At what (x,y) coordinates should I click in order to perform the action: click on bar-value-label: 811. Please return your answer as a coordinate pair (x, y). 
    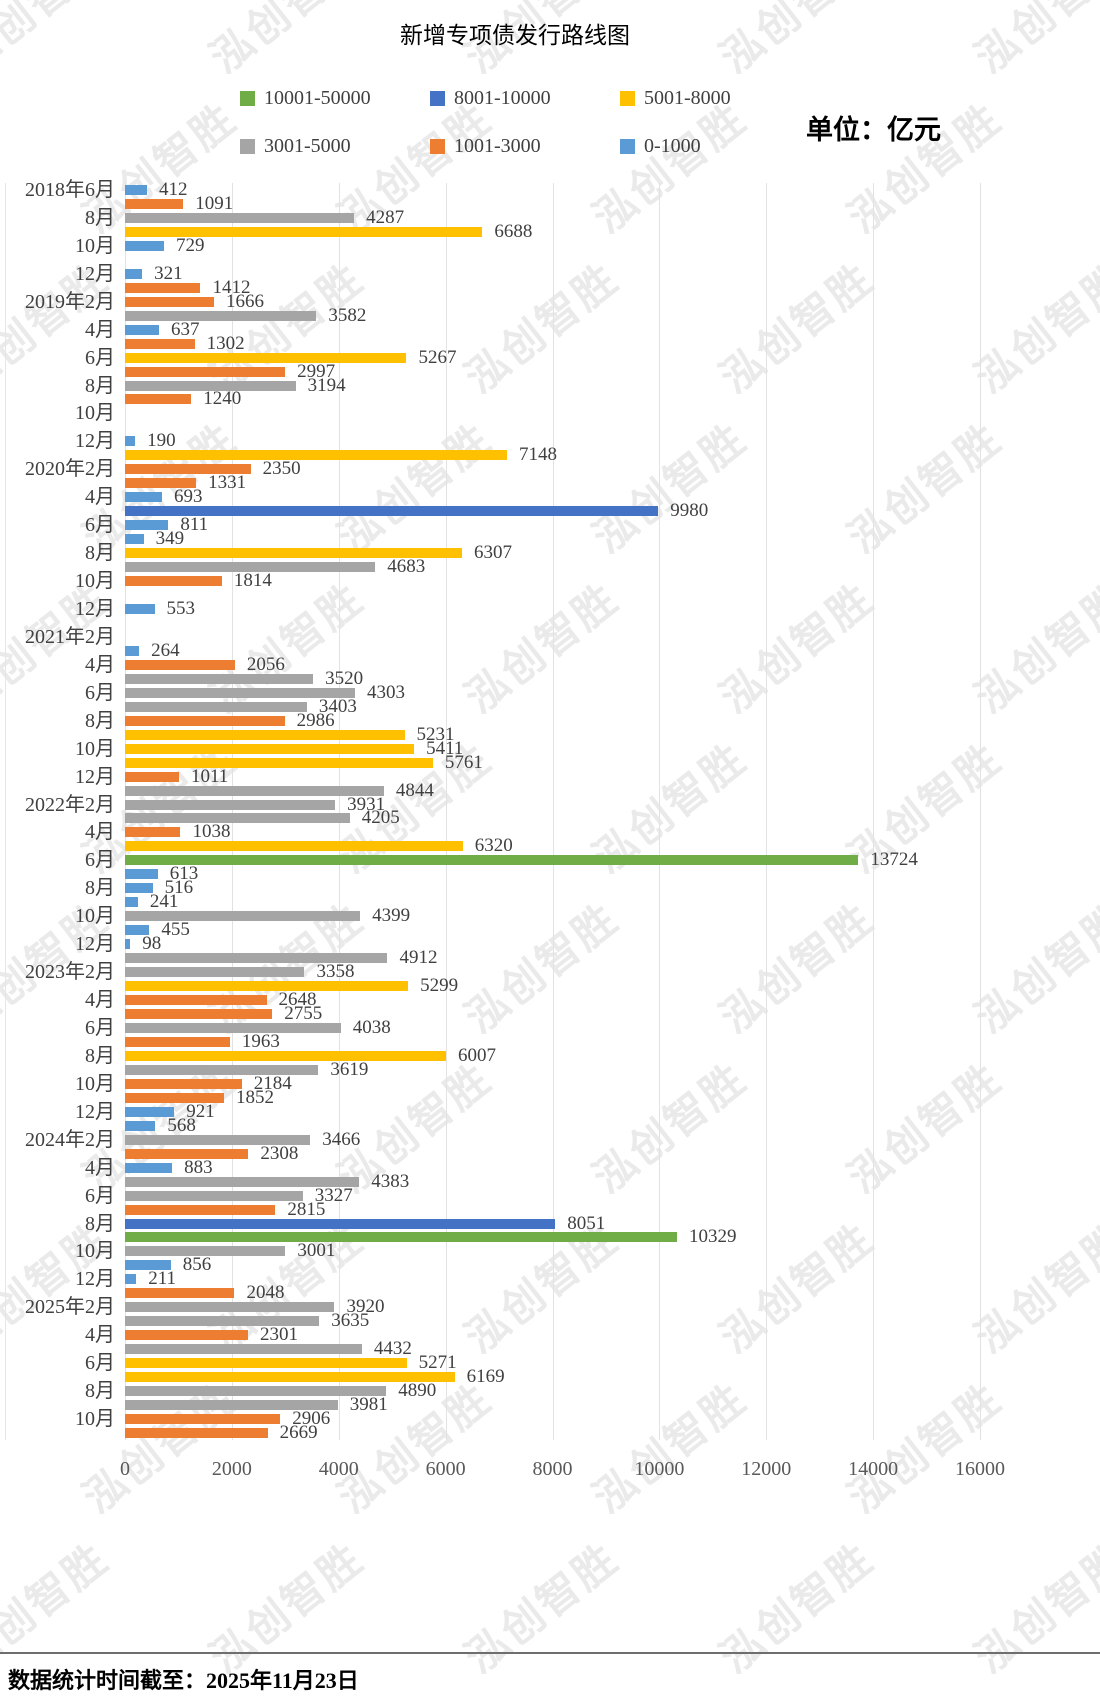
    Looking at the image, I should click on (194, 525).